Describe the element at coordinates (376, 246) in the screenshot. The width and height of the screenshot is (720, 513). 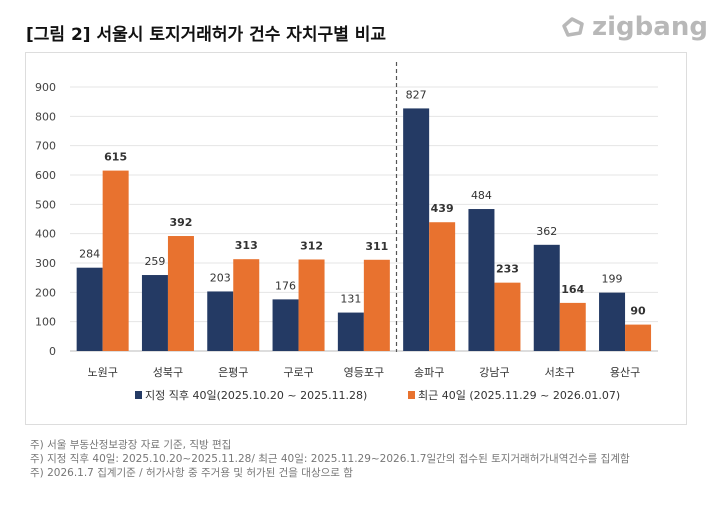
I see `data-label: 311` at that location.